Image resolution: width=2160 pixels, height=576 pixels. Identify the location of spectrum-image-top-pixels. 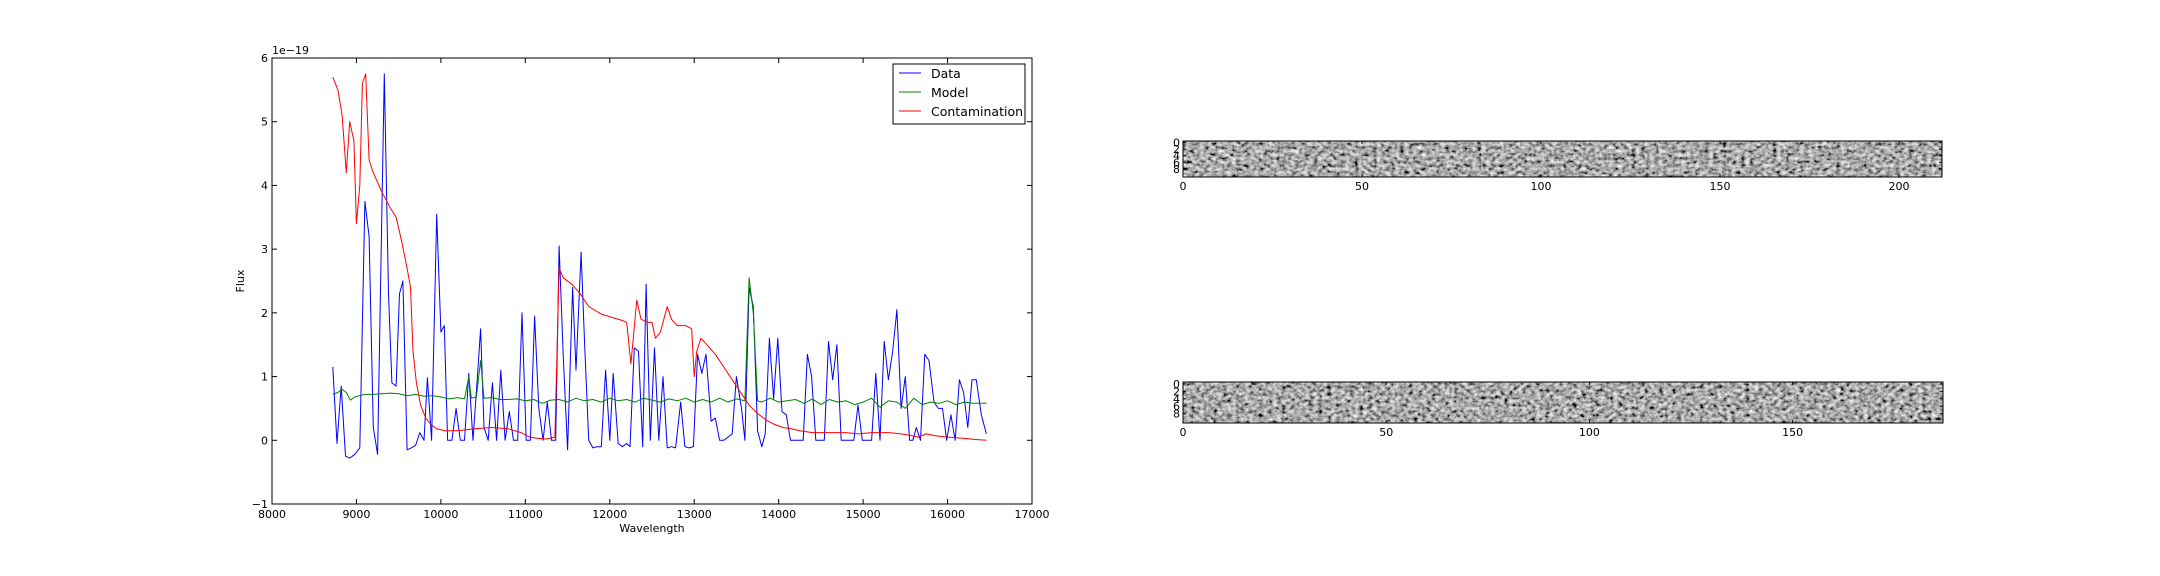
(1562, 159).